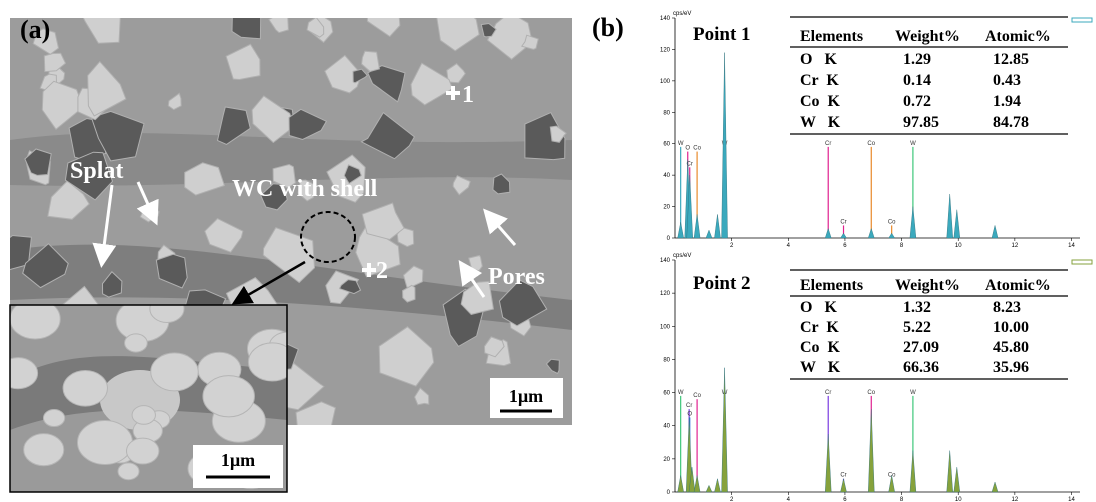 The height and width of the screenshot is (502, 1096). Describe the element at coordinates (516, 277) in the screenshot. I see `annotation: Pores` at that location.